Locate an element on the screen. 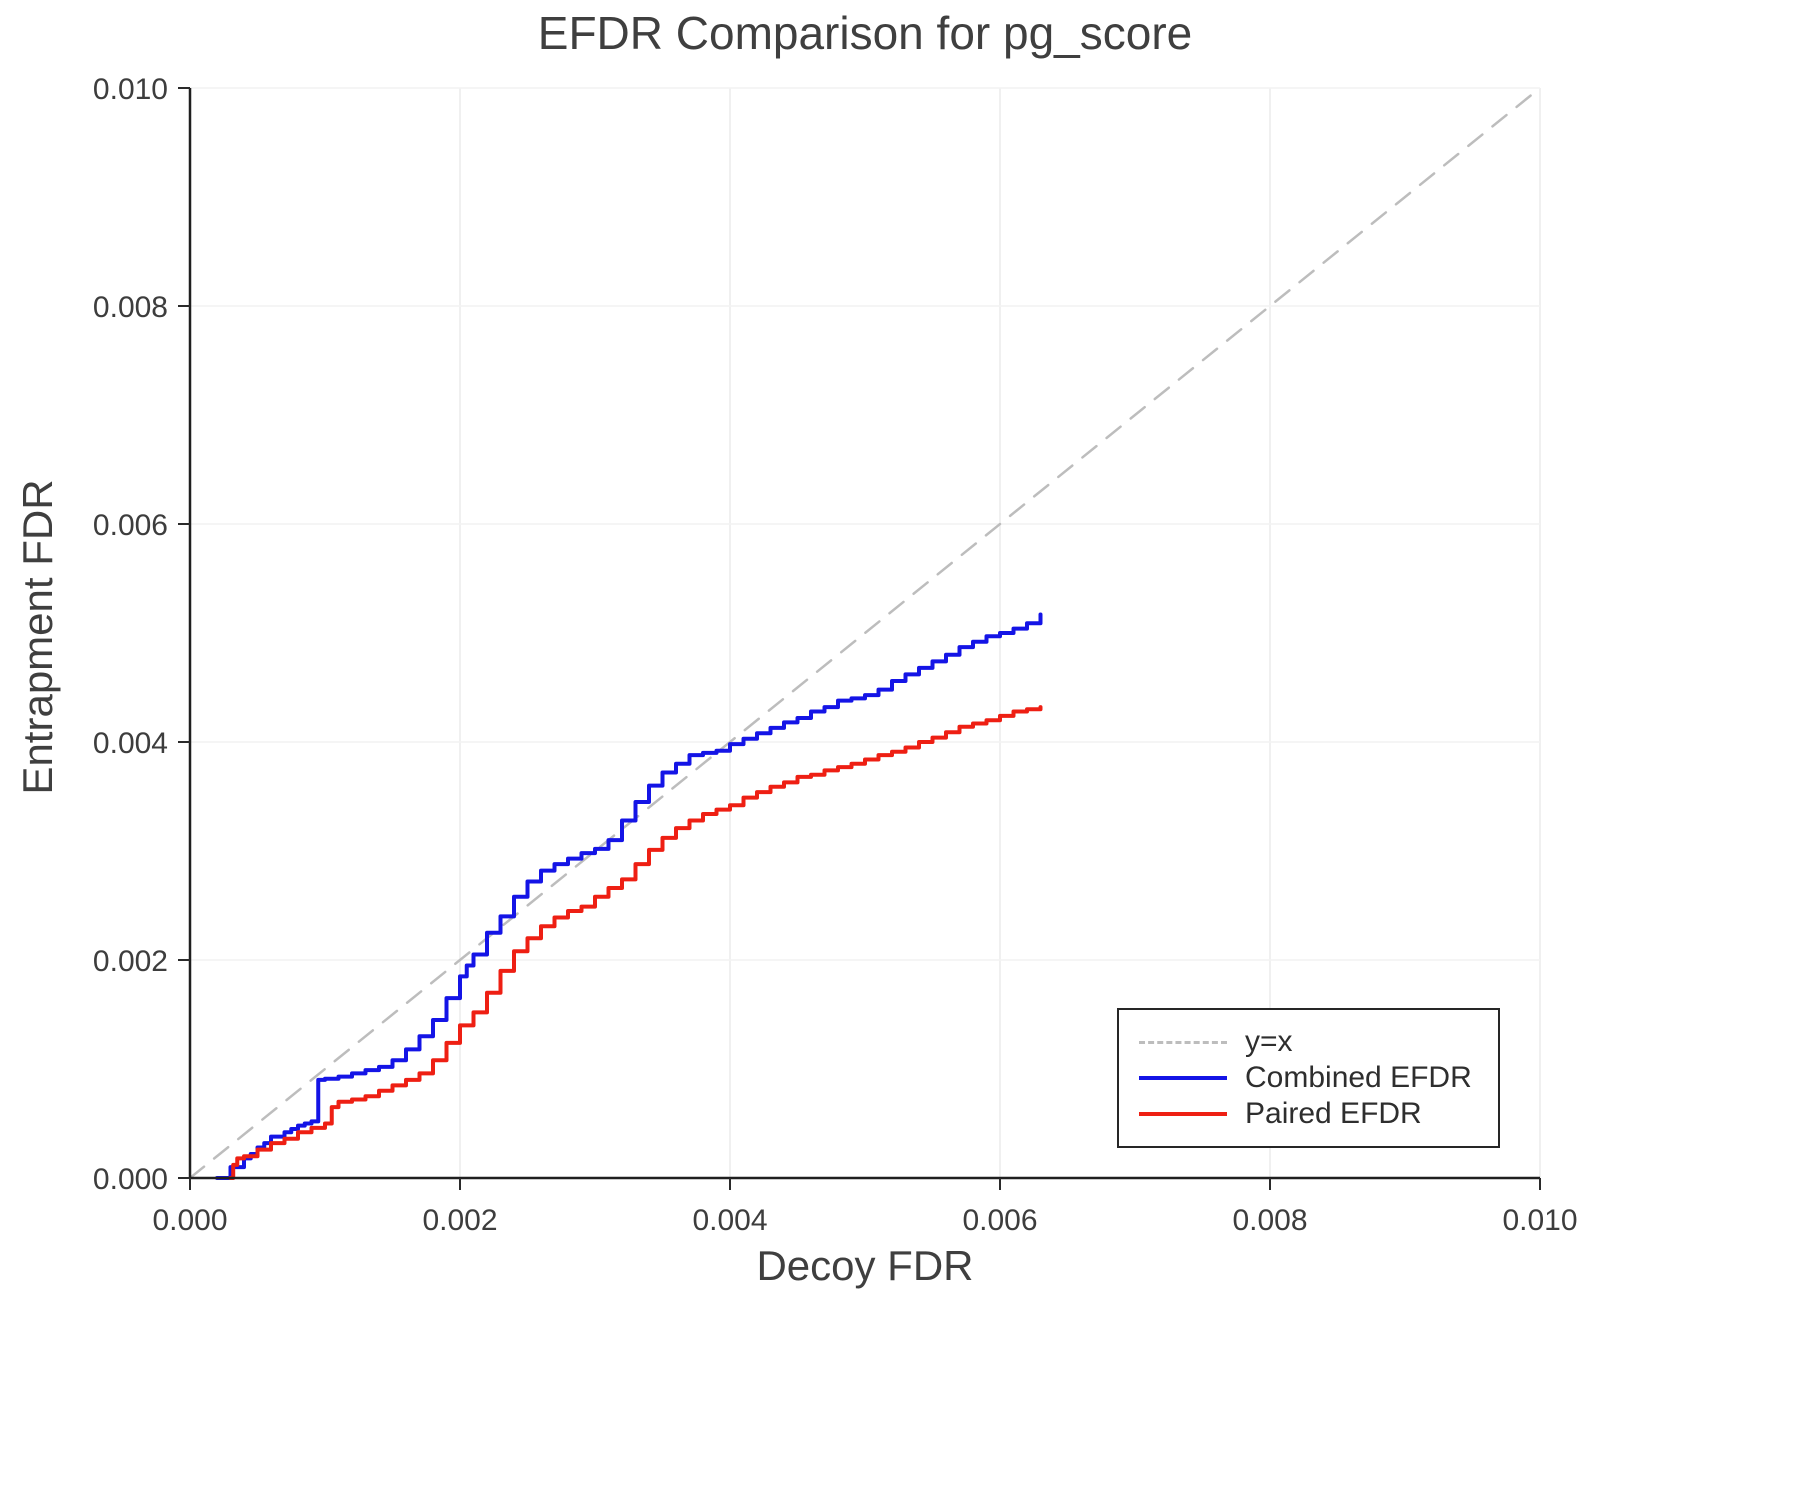 The height and width of the screenshot is (1500, 1800). x-tick-label: 0.000 is located at coordinates (189, 1220).